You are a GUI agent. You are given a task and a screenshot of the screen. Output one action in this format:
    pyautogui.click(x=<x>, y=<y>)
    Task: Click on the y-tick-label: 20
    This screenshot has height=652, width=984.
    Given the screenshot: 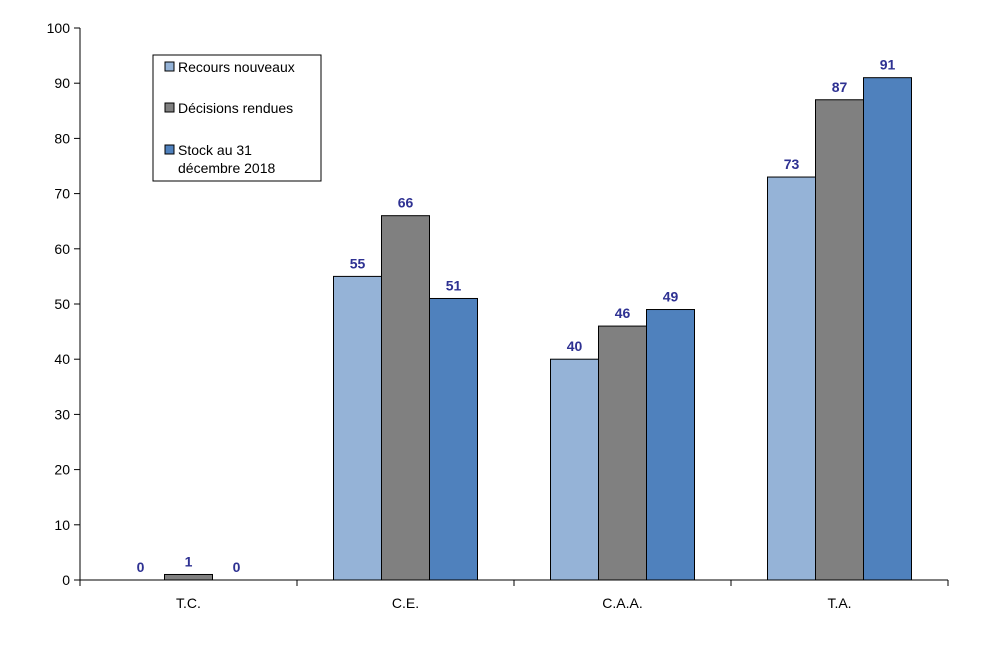 What is the action you would take?
    pyautogui.click(x=62, y=470)
    